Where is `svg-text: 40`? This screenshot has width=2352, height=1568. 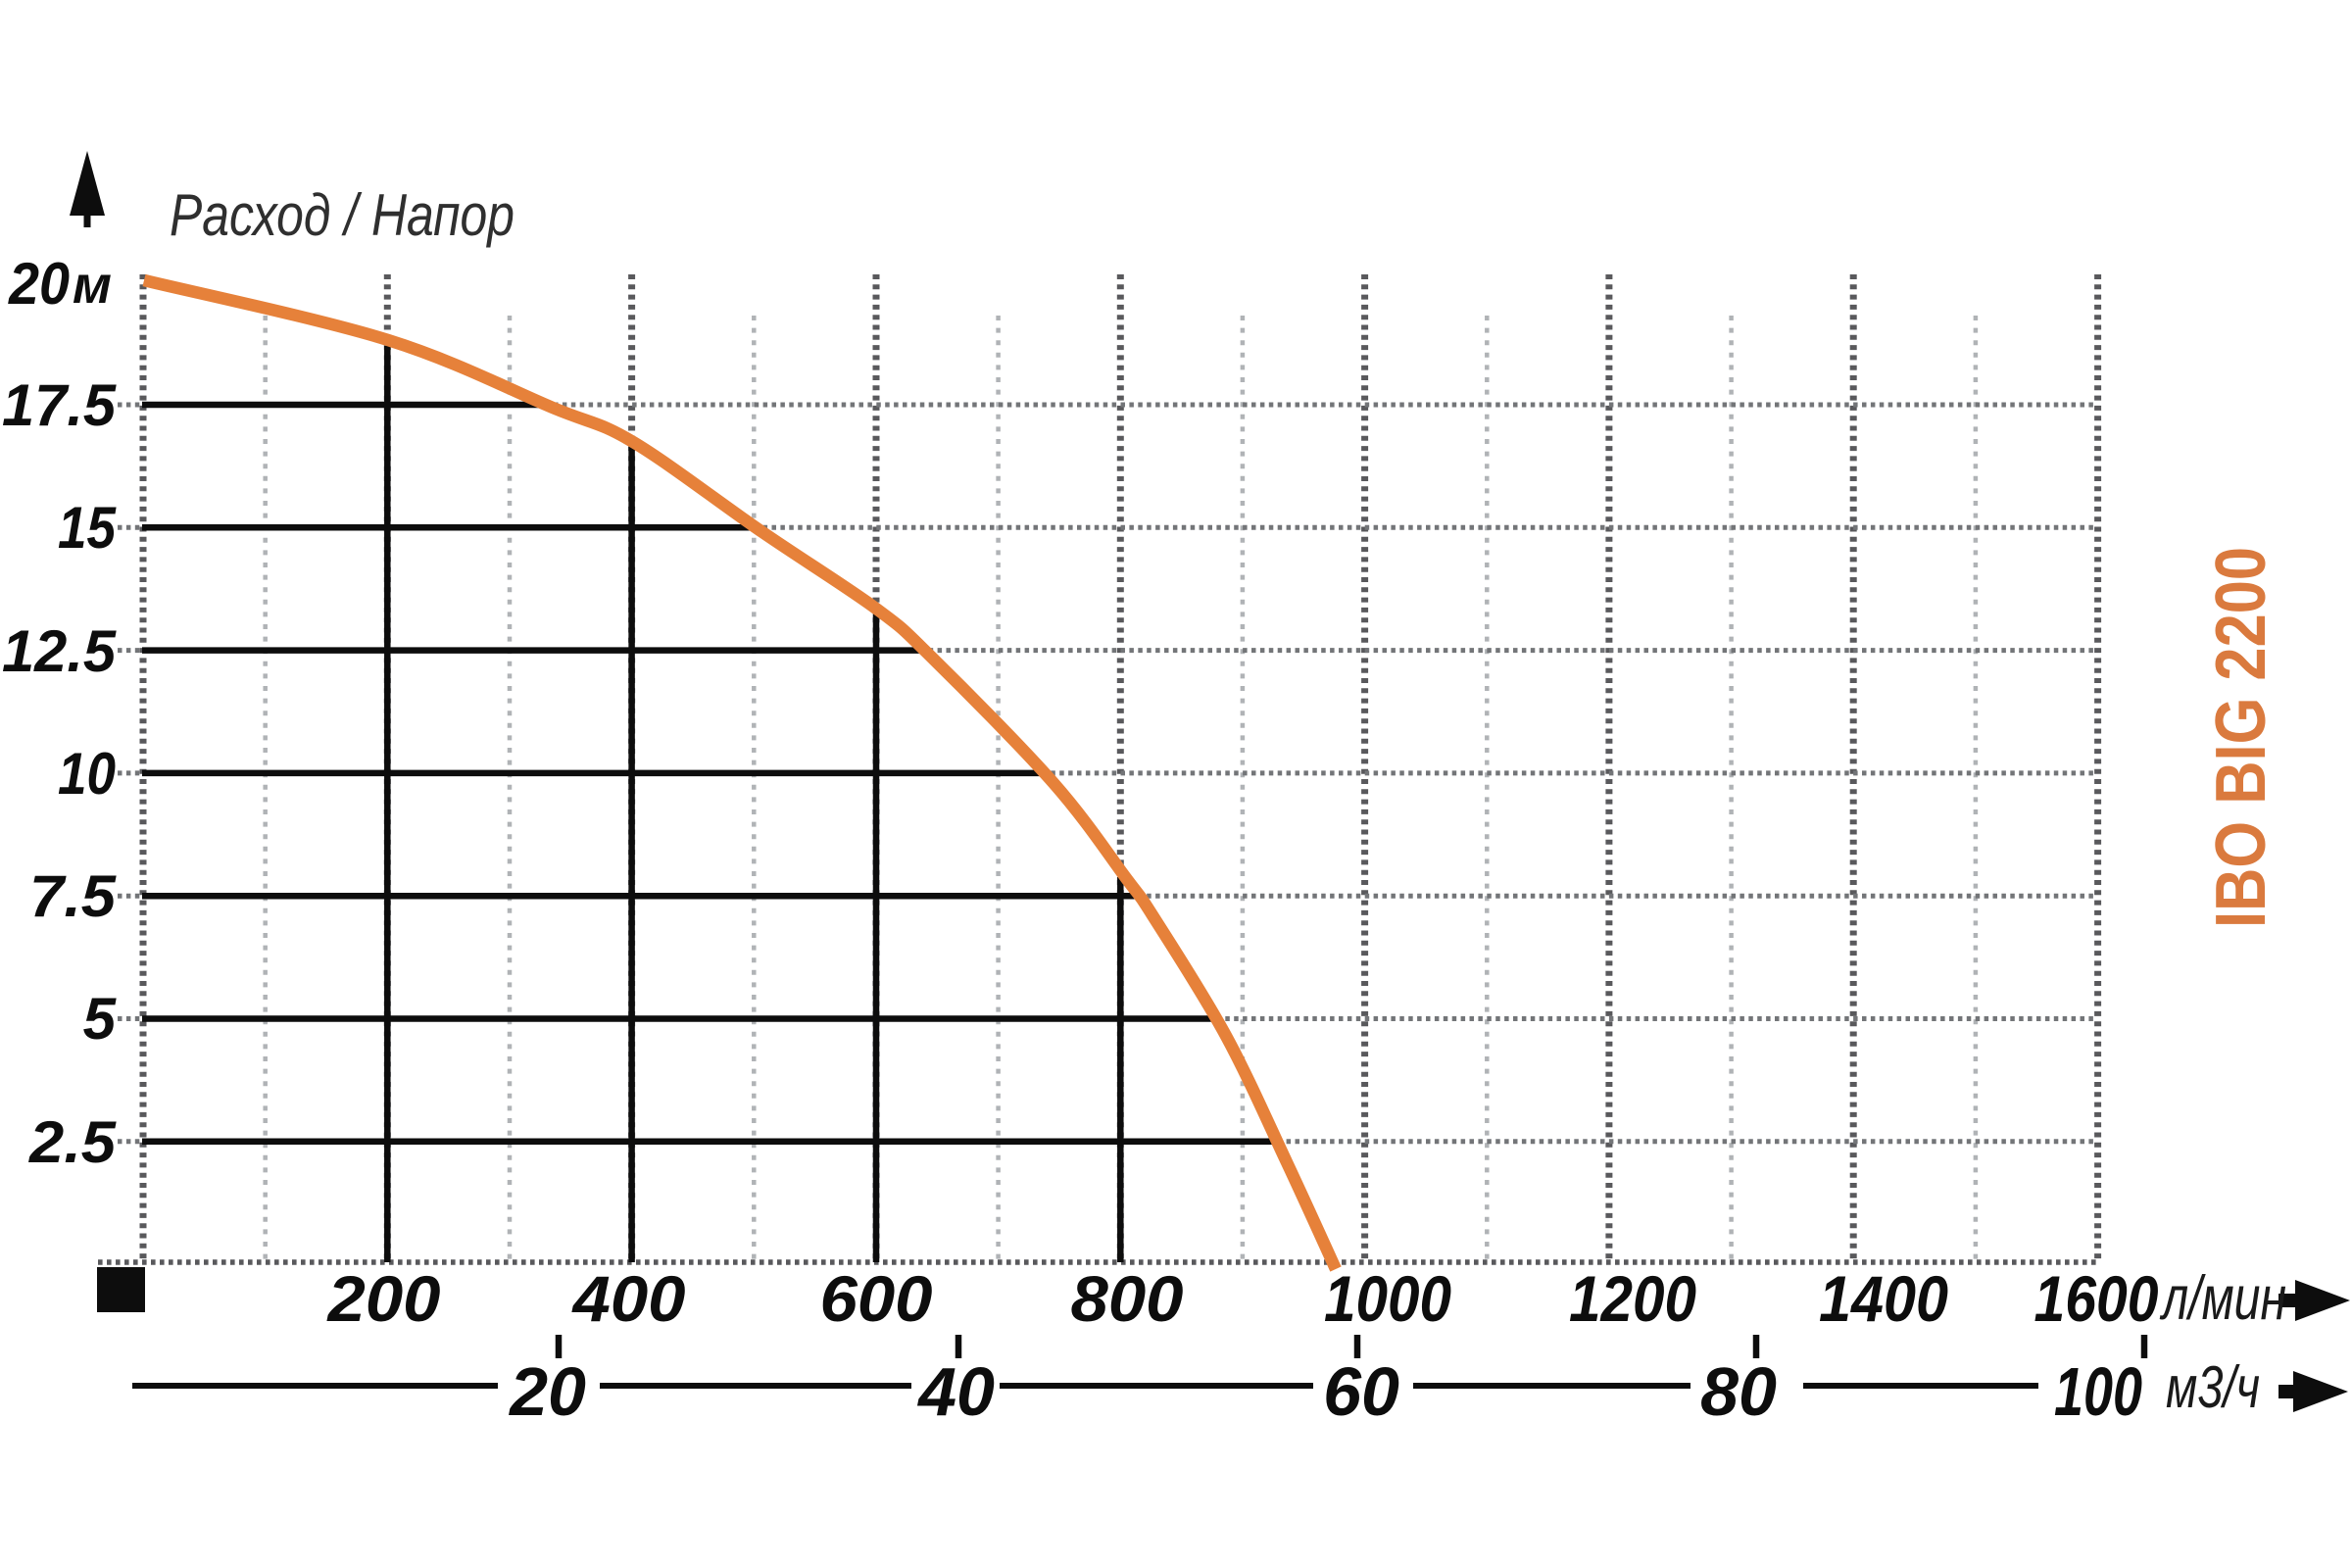
svg-text: 40 is located at coordinates (955, 1391).